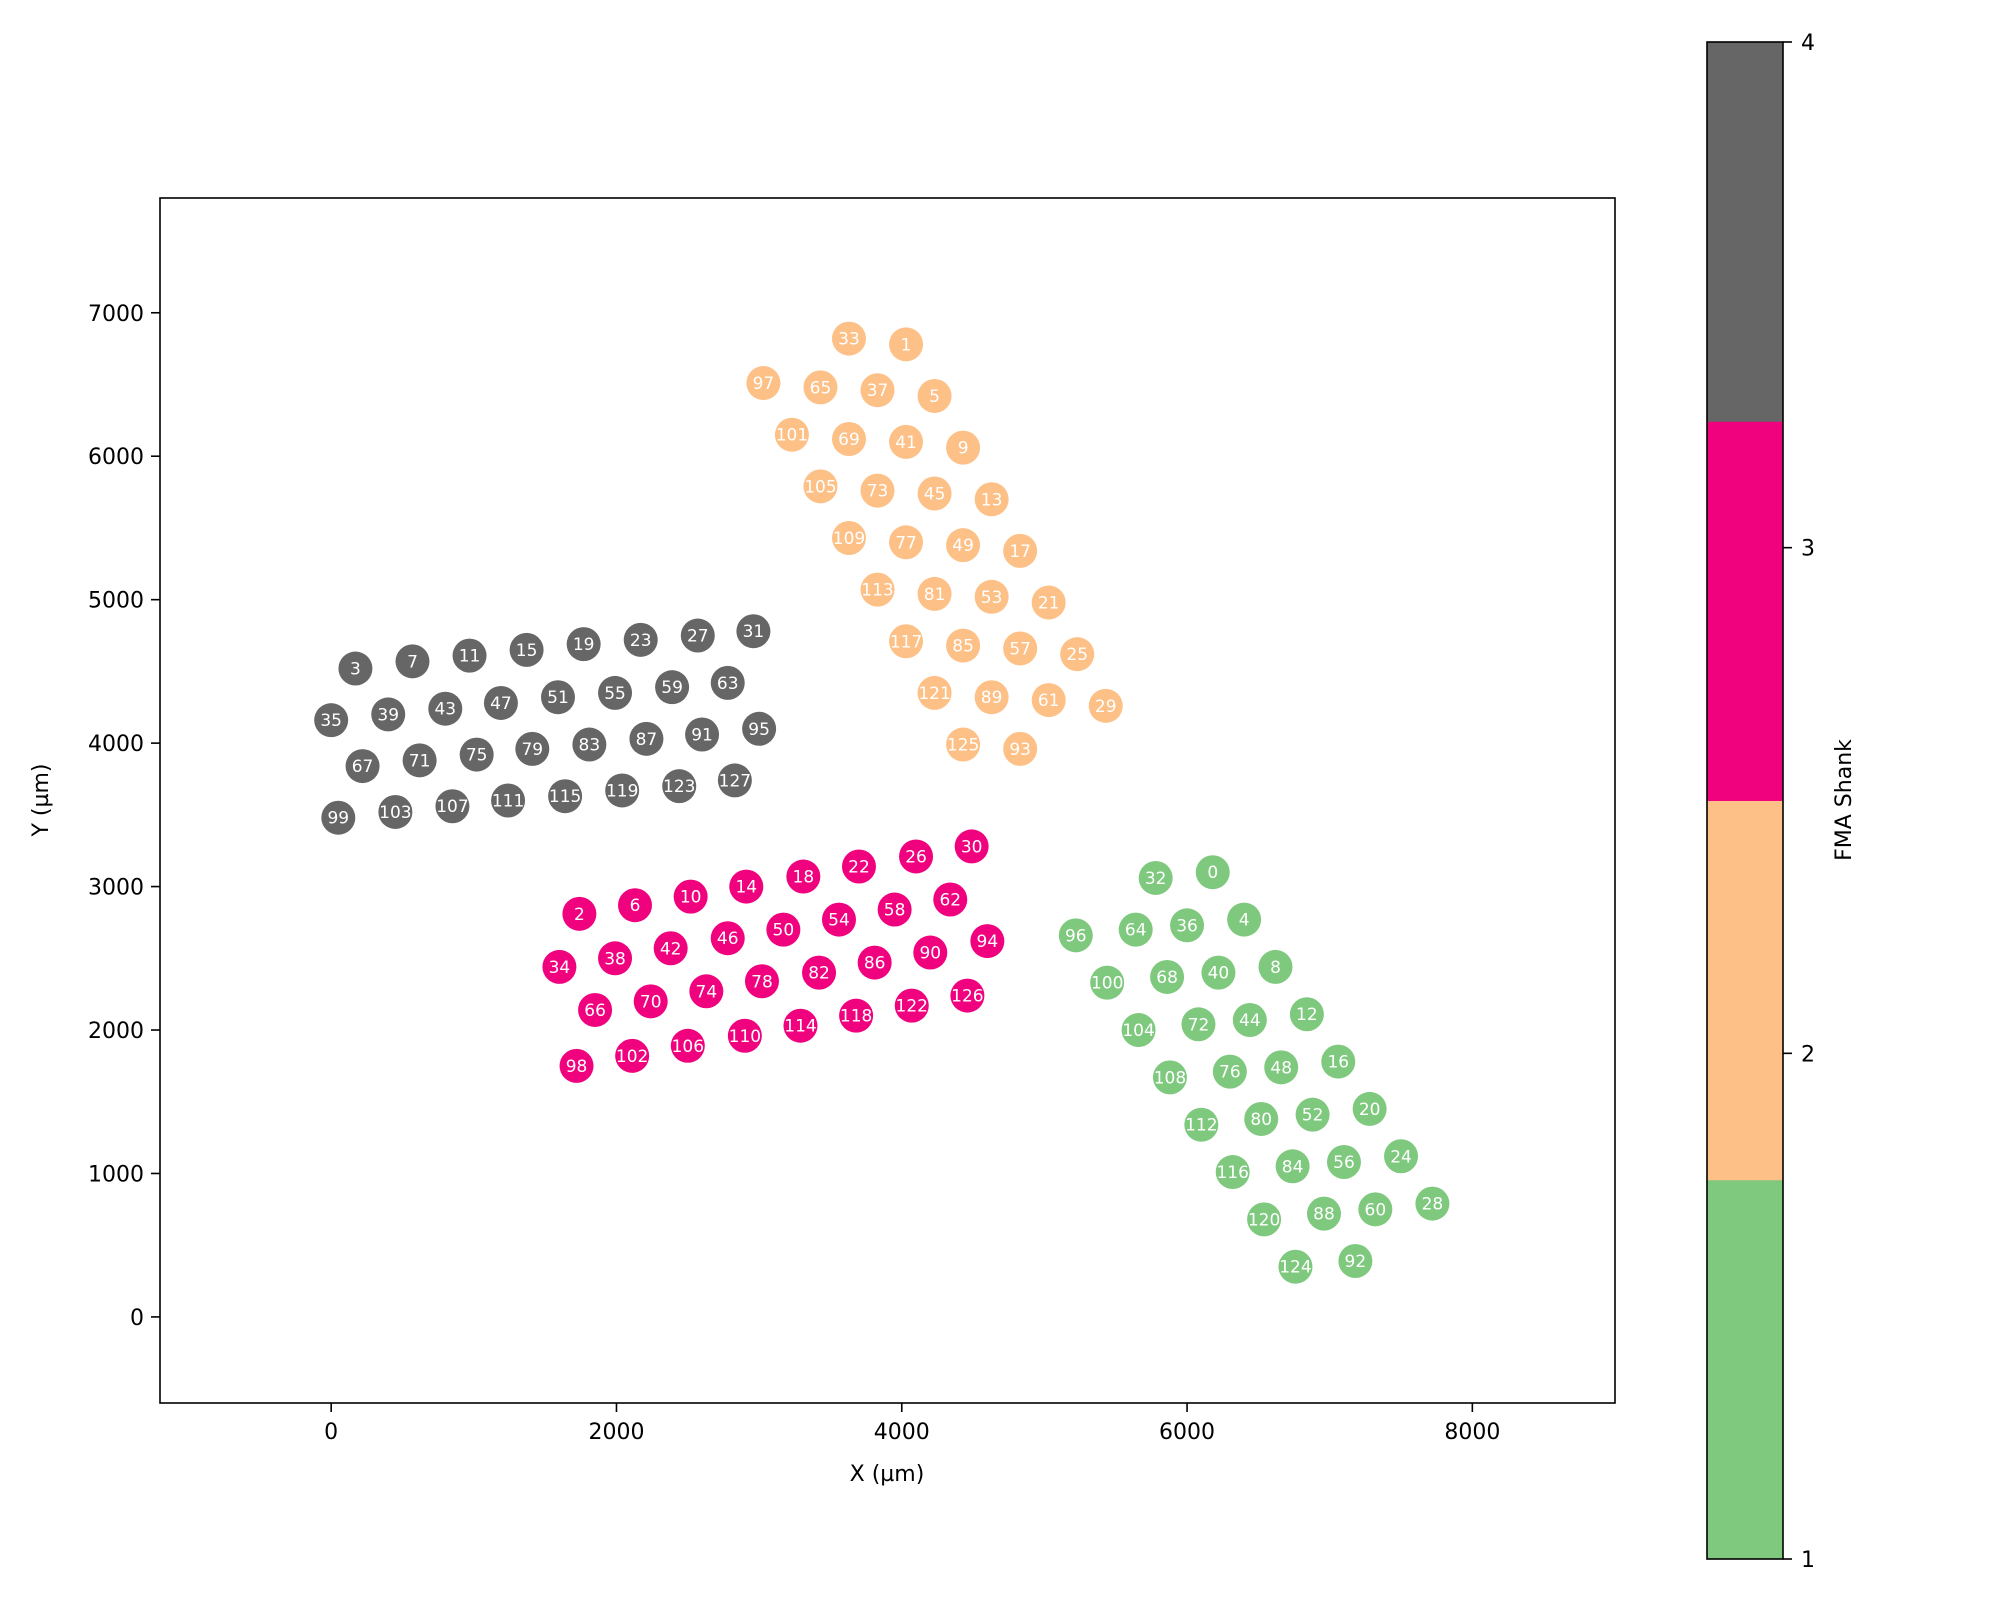 The height and width of the screenshot is (1600, 2000). I want to click on channel-label: 108, so click(1170, 1078).